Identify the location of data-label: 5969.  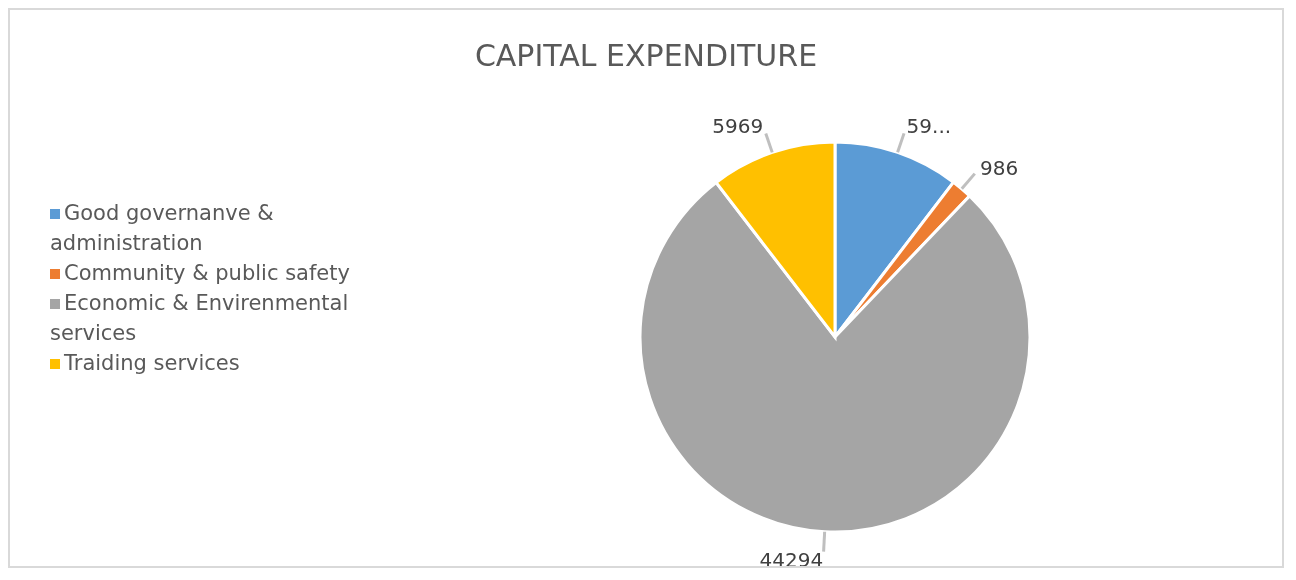
(738, 125).